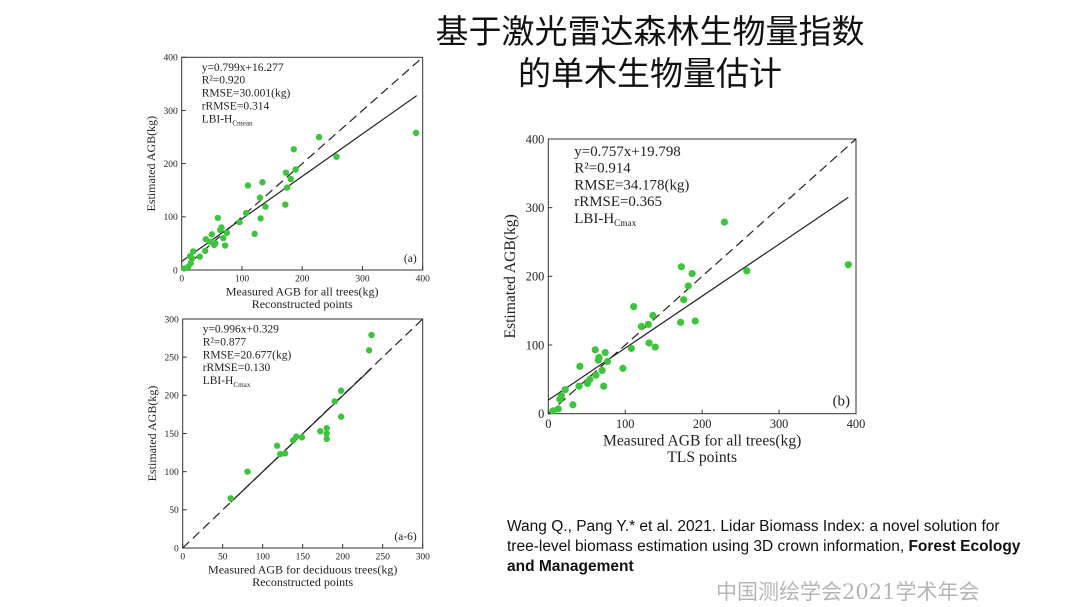  I want to click on x-tick-label: 400, so click(423, 280).